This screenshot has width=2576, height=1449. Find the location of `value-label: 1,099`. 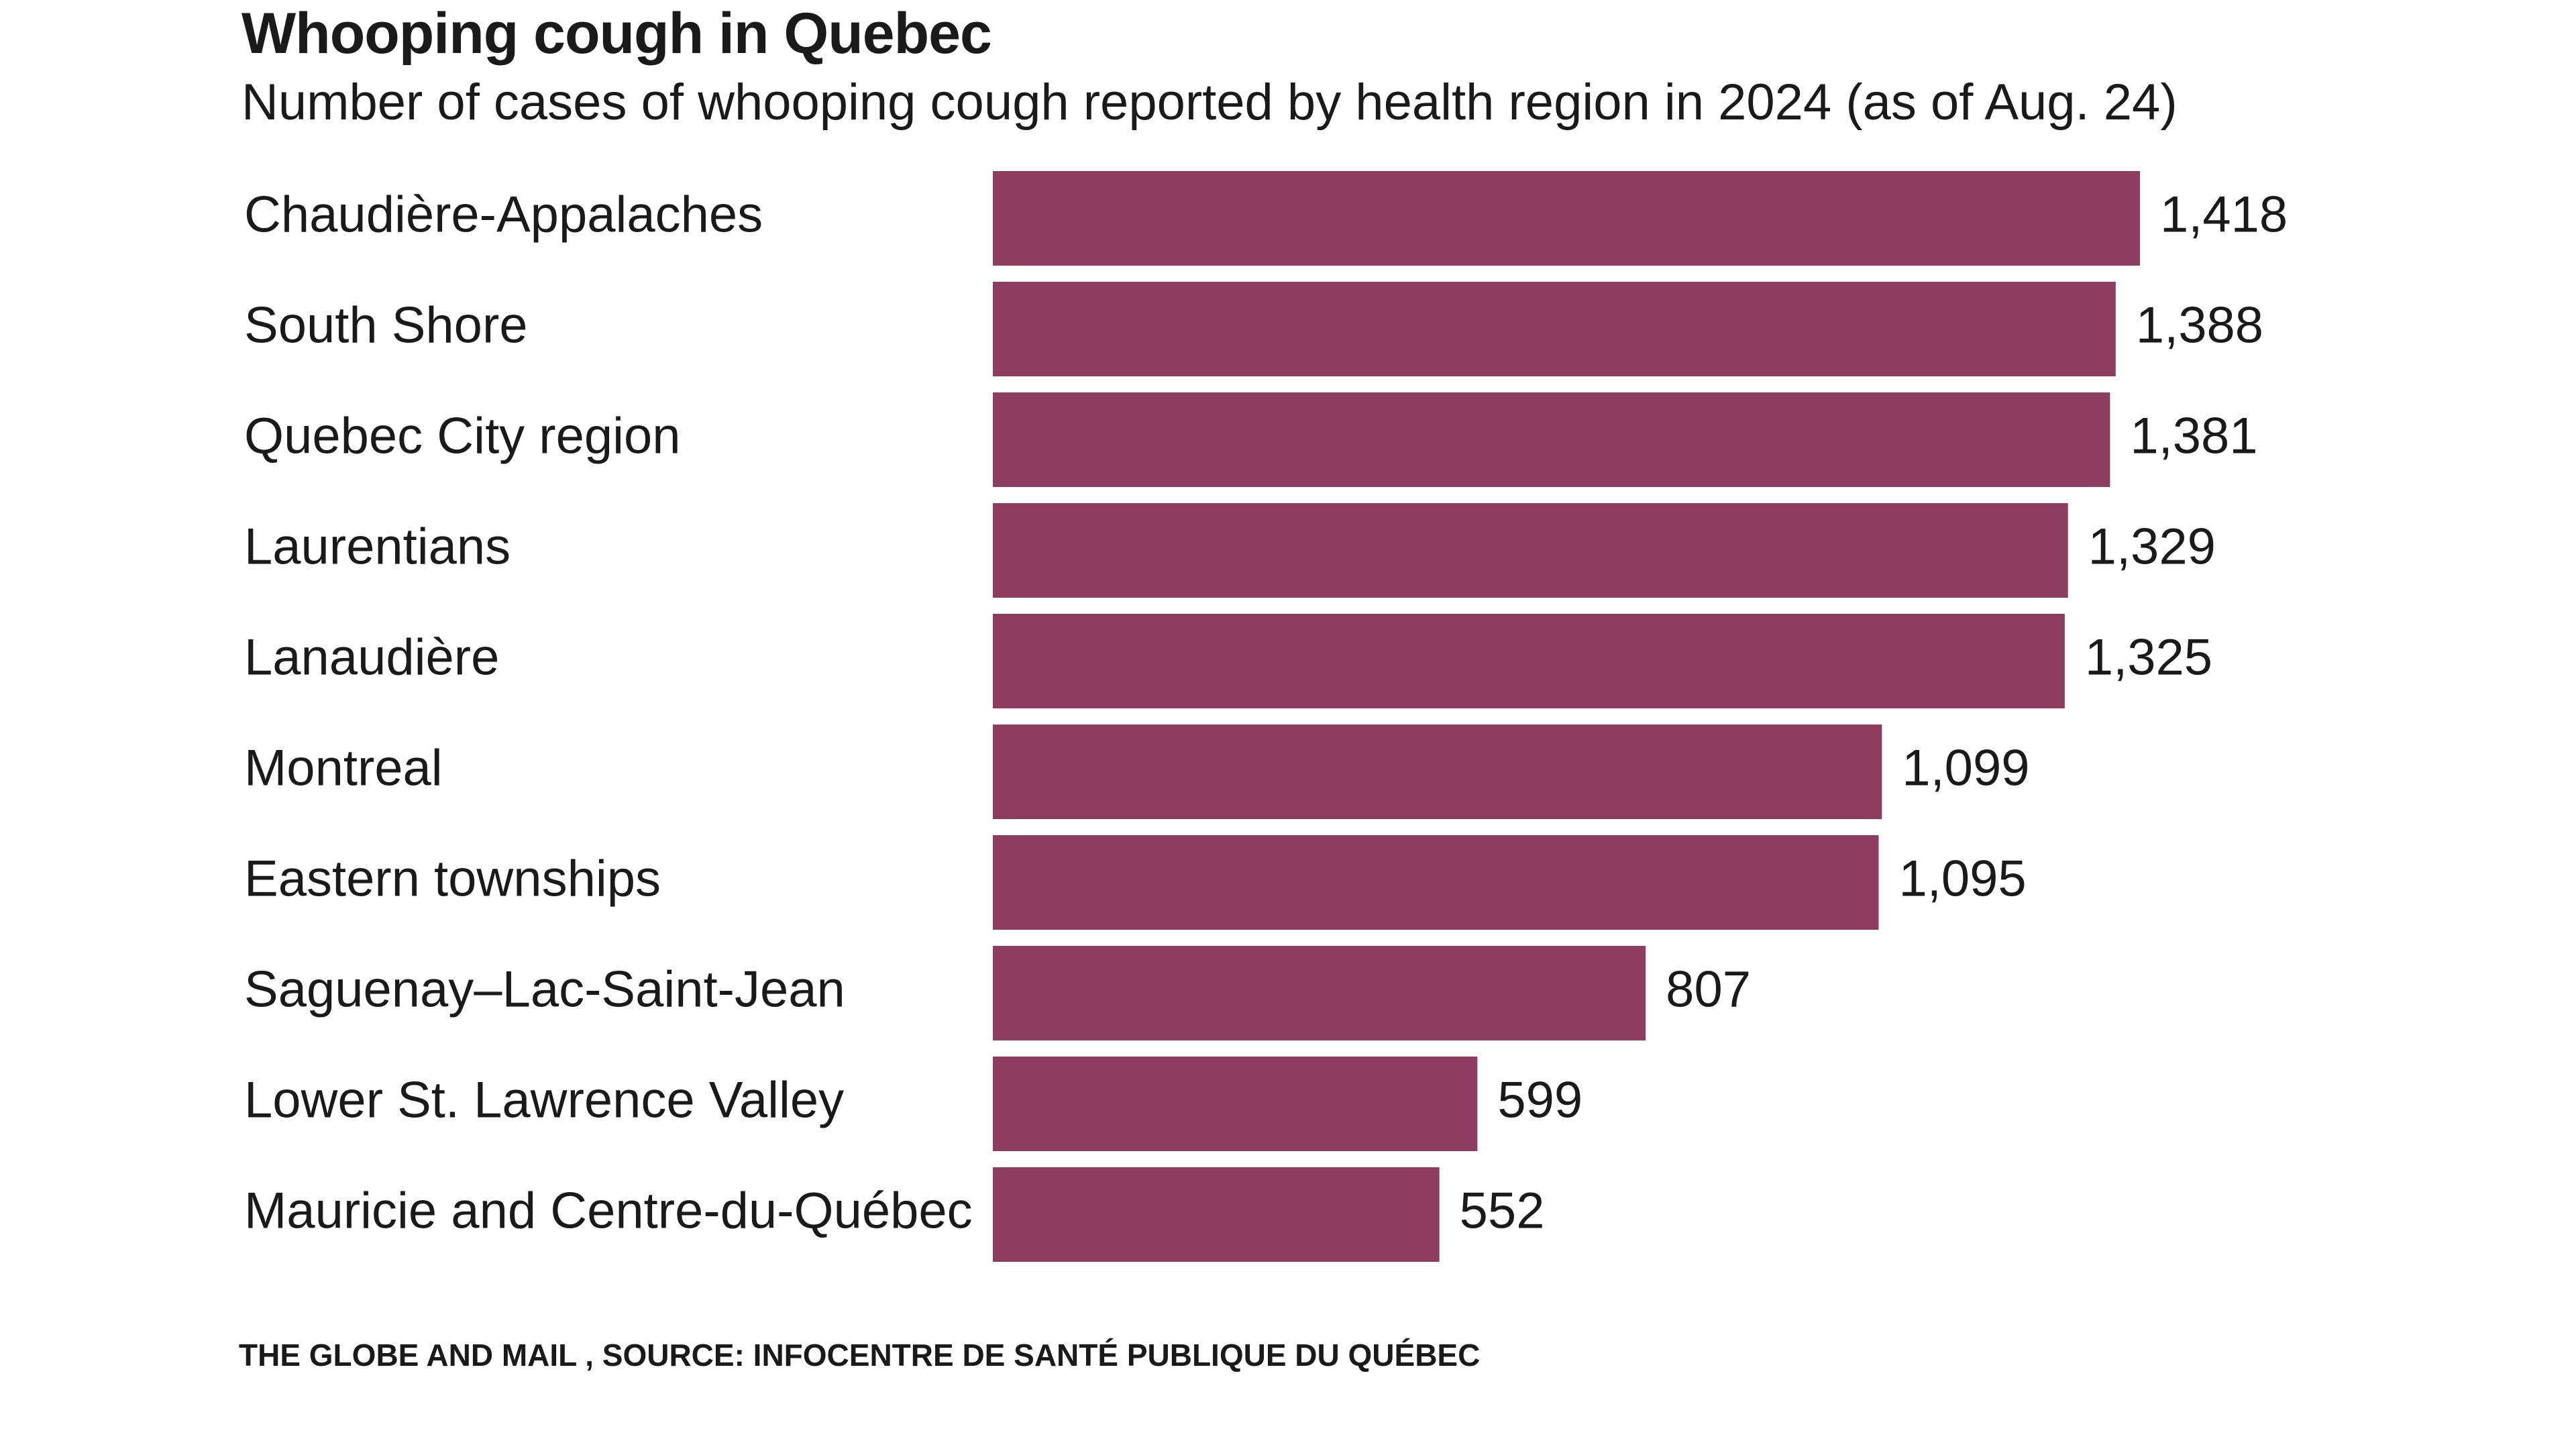

value-label: 1,099 is located at coordinates (1965, 768).